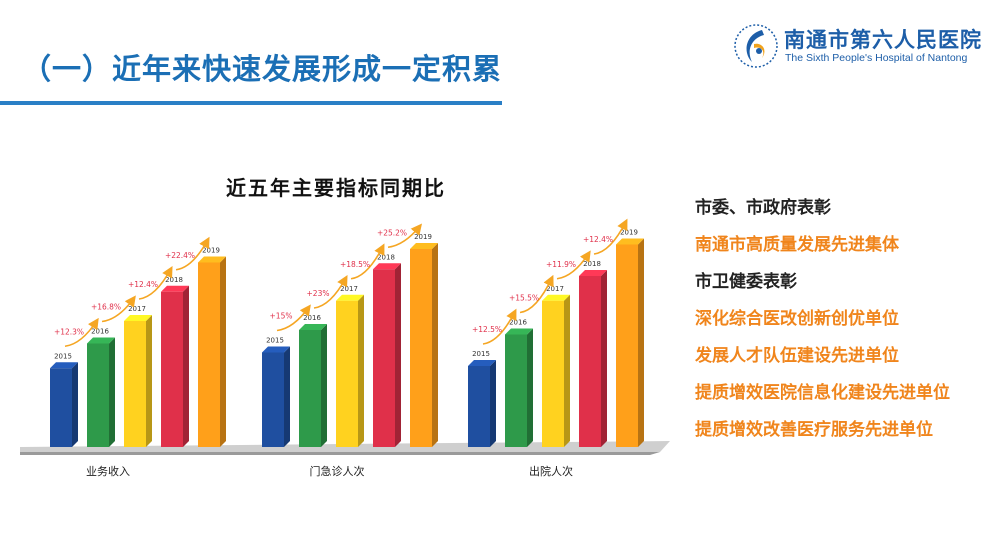  I want to click on category-label: 出院人次, so click(551, 471).